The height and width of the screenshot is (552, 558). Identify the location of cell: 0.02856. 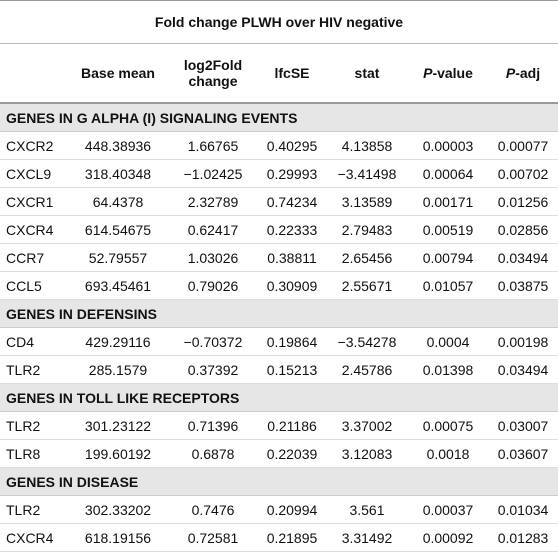
(523, 229).